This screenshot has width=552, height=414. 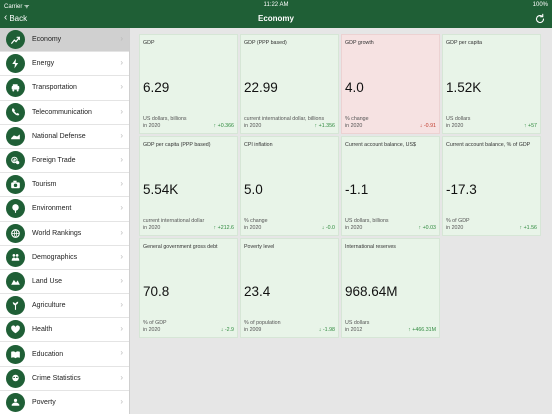 I want to click on sidebar-item-telecommunication: Telecommunication ›, so click(x=64, y=113).